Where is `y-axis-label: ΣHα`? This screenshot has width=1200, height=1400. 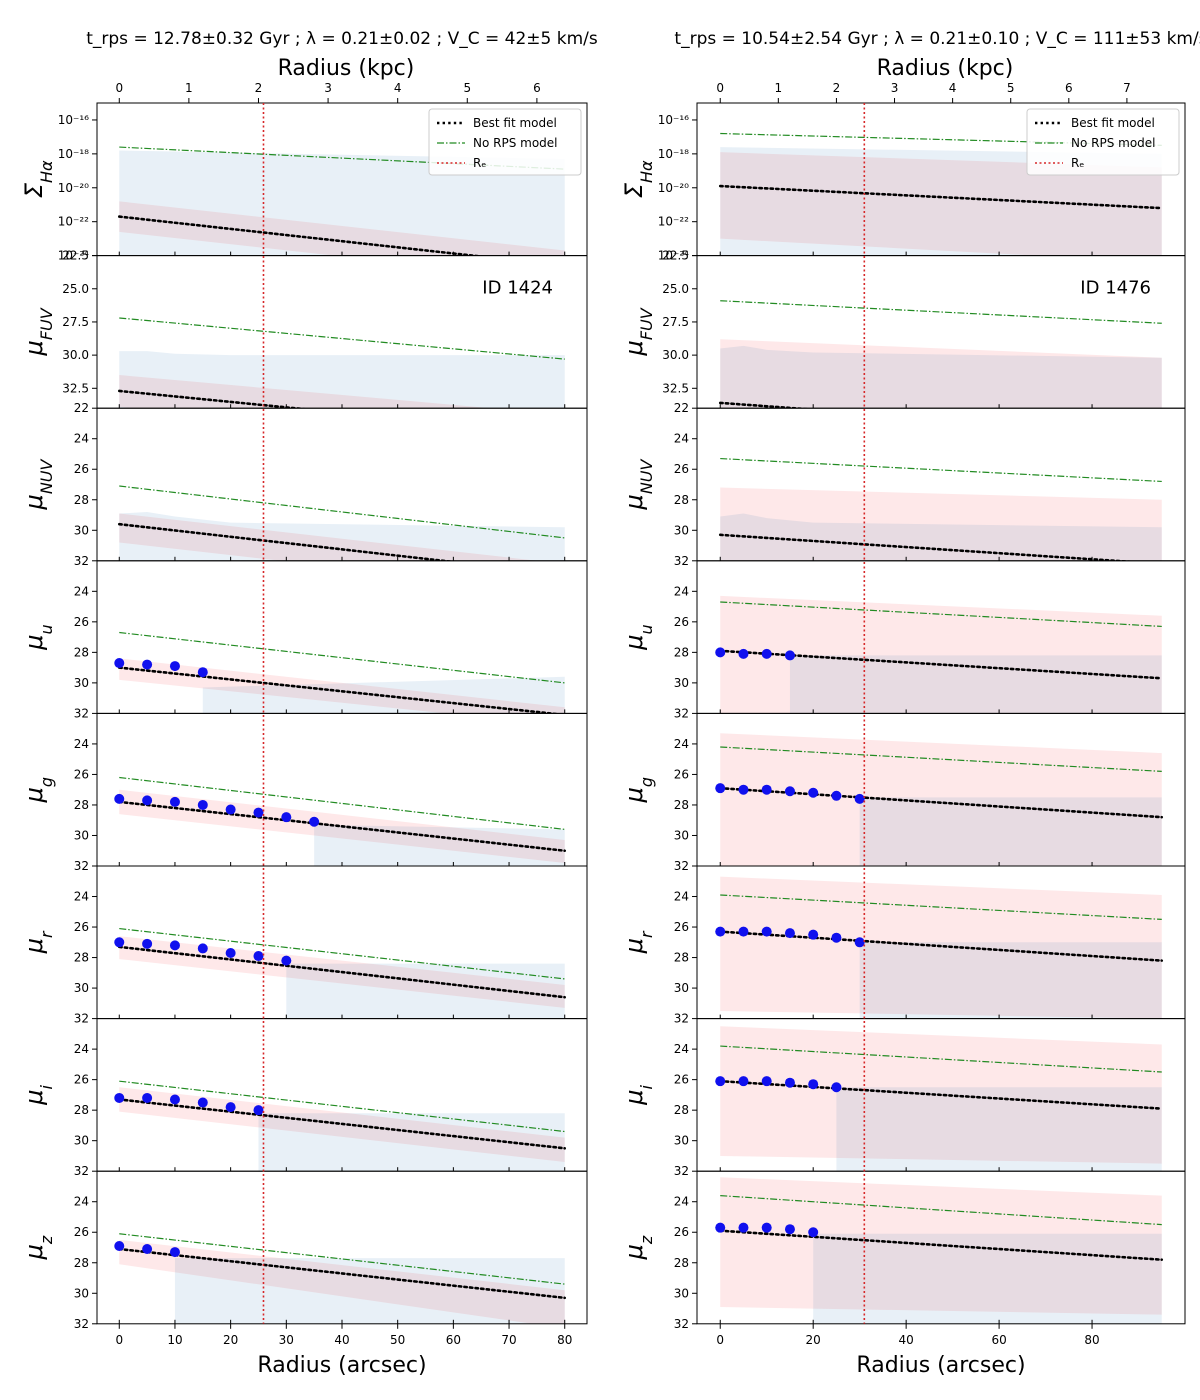
y-axis-label: ΣHα is located at coordinates (38, 179).